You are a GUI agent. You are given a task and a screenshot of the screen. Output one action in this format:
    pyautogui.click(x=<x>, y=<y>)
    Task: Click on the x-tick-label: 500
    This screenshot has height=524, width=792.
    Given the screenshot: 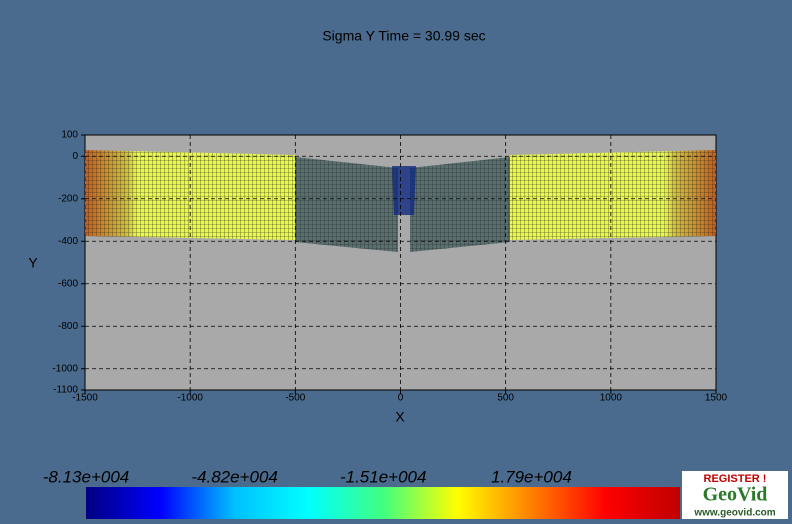 What is the action you would take?
    pyautogui.click(x=505, y=398)
    